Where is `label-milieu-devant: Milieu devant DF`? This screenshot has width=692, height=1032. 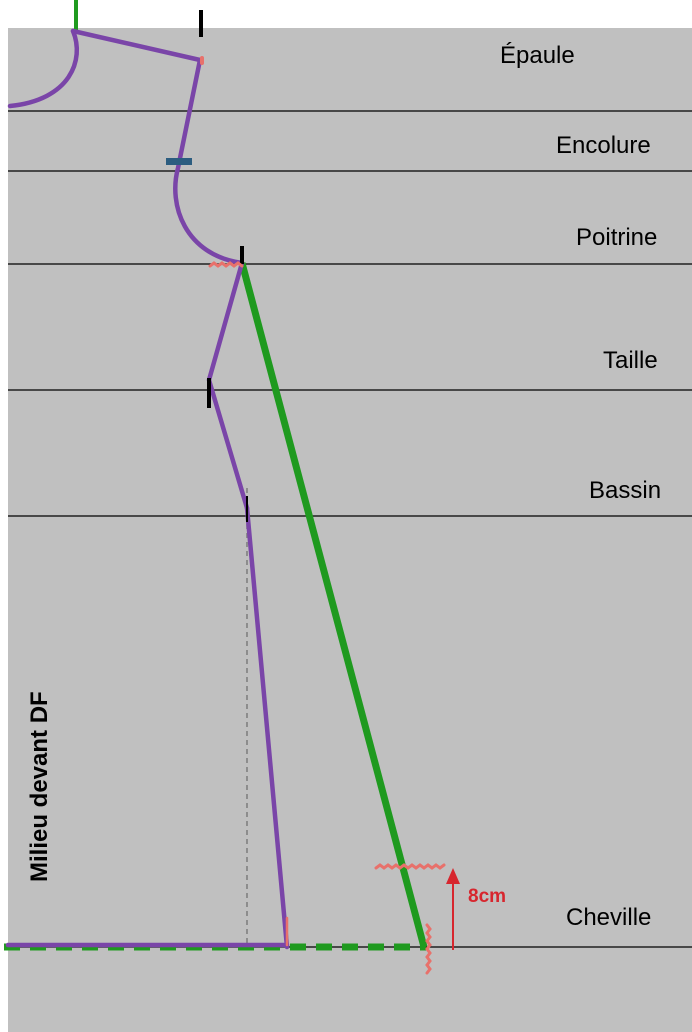
label-milieu-devant: Milieu devant DF is located at coordinates (39, 786).